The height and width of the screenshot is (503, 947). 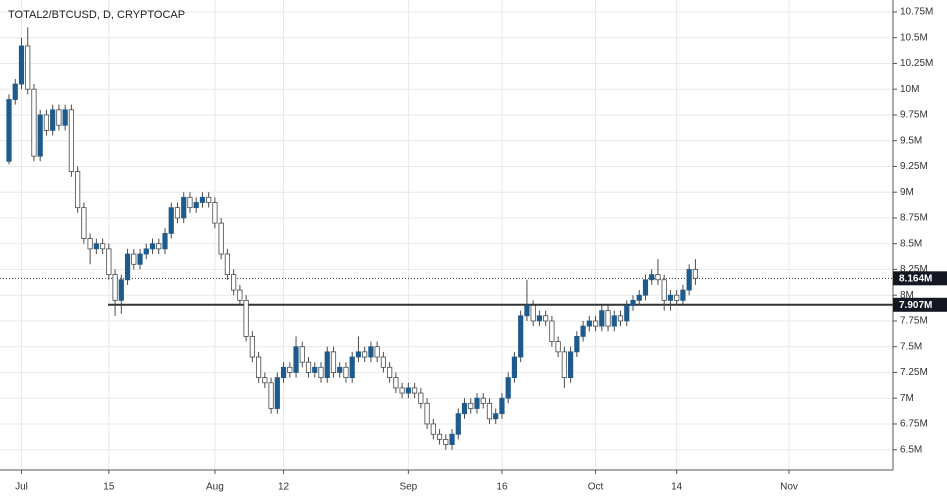 I want to click on y-tick-label: 10.5M, so click(x=914, y=37).